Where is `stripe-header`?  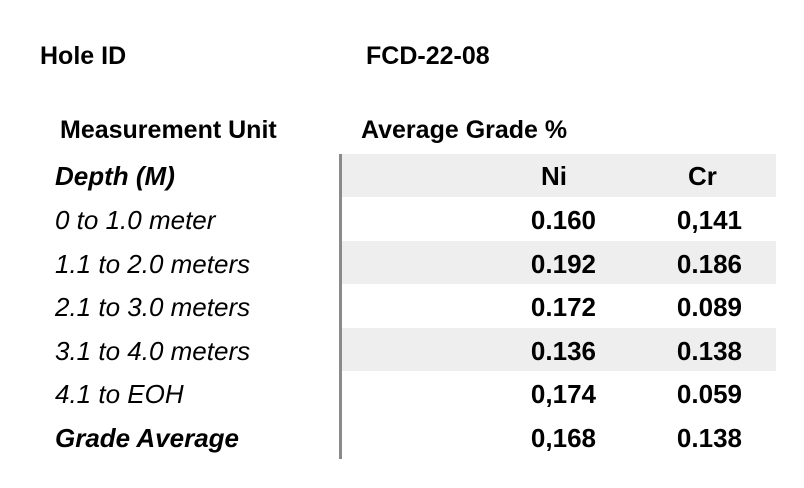 stripe-header is located at coordinates (559, 175).